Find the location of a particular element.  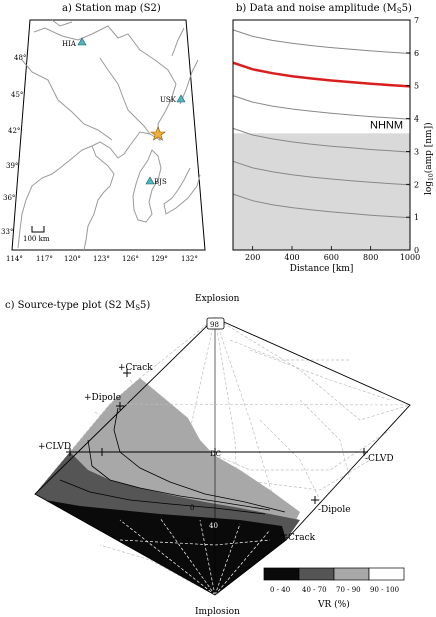

explosion-label: Explosion is located at coordinates (217, 299).